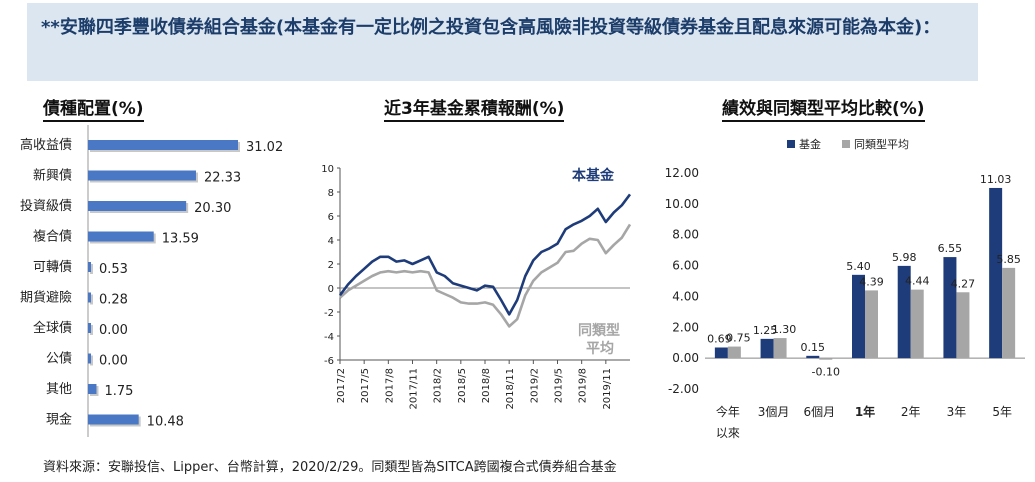  What do you see at coordinates (365, 385) in the screenshot?
I see `line-x-tick-label: 2017/5` at bounding box center [365, 385].